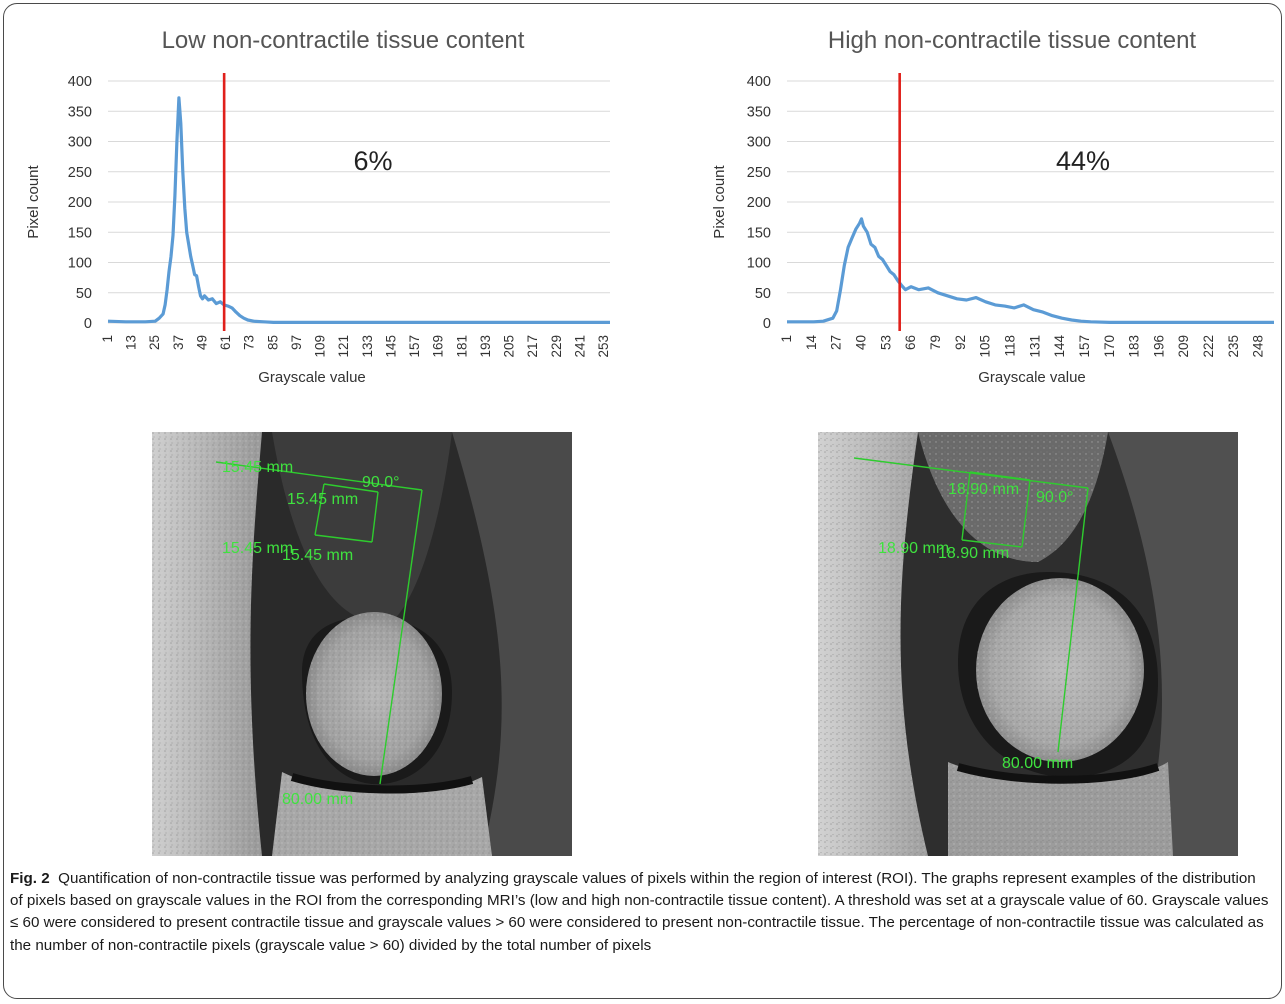 This screenshot has width=1285, height=1004. What do you see at coordinates (343, 346) in the screenshot?
I see `low-x-tick-121: 121` at bounding box center [343, 346].